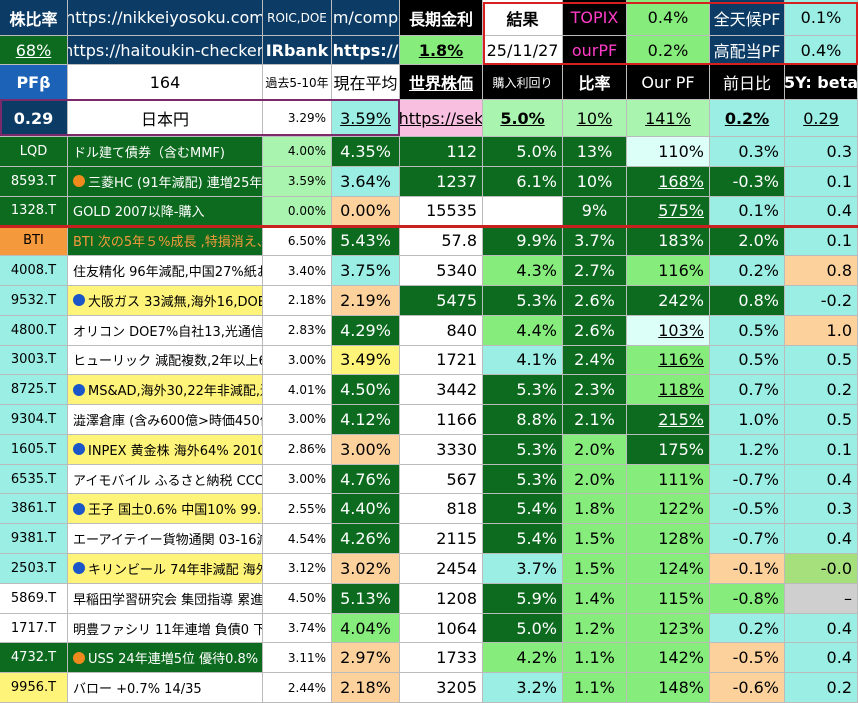  Describe the element at coordinates (456, 390) in the screenshot. I see `cell-text: 3442` at that location.